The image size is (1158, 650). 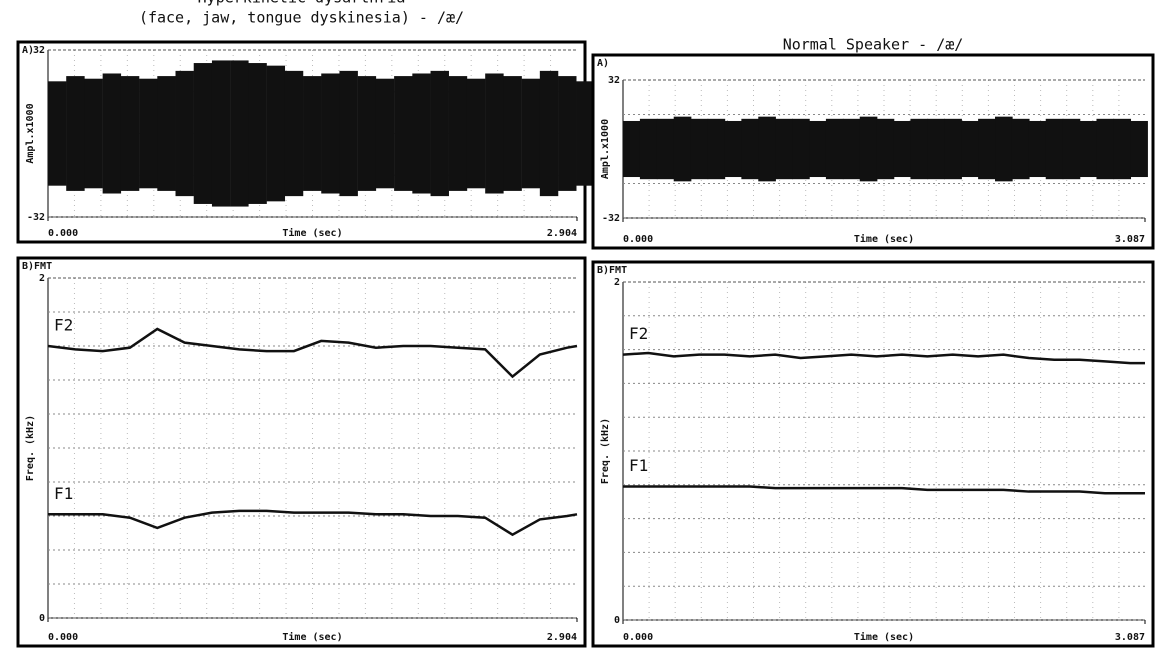 I want to click on column-title: Hyperkinetic dysarthria, so click(x=302, y=3).